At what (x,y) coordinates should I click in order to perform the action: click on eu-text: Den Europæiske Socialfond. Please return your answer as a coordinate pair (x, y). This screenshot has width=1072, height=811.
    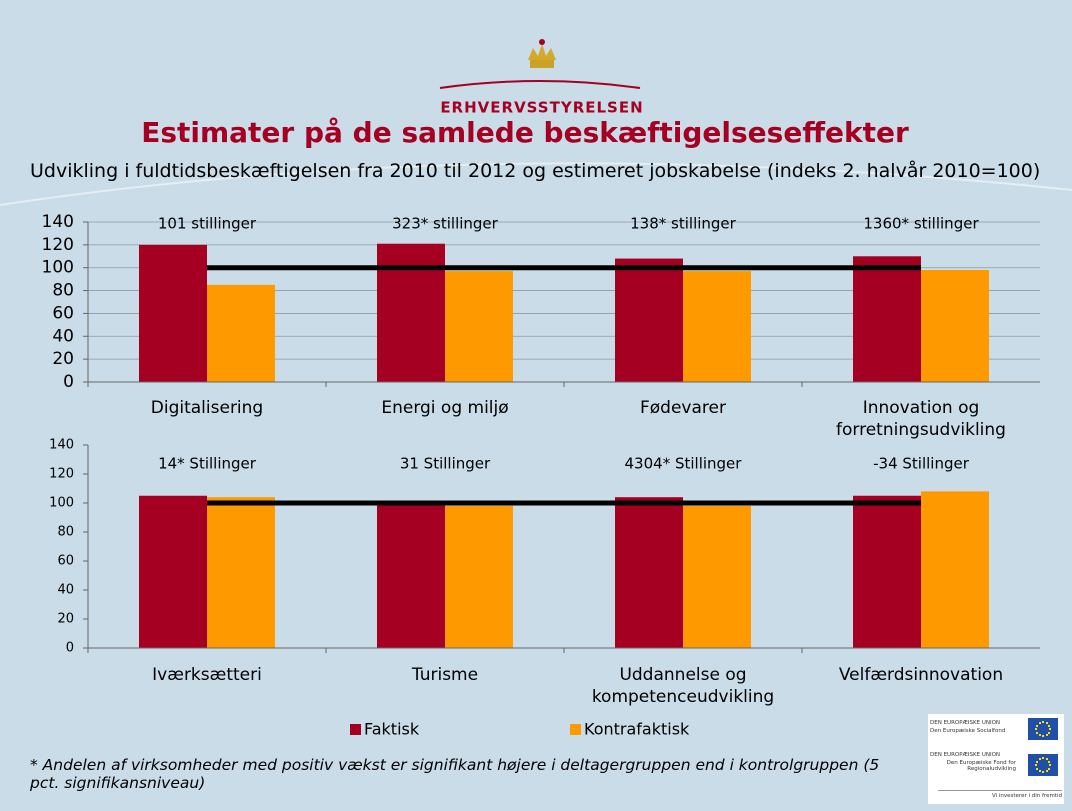
    Looking at the image, I should click on (968, 731).